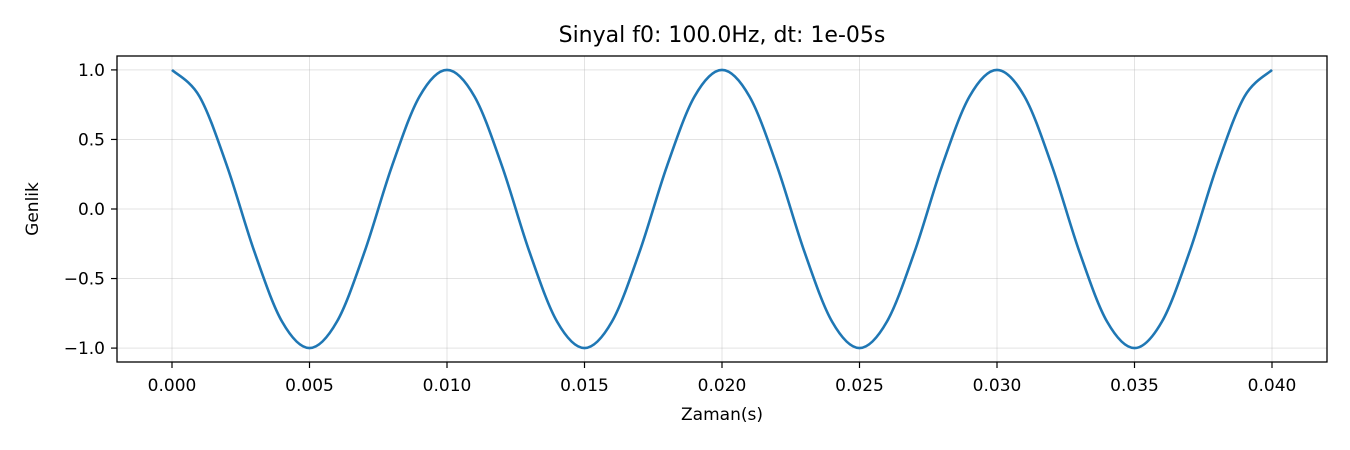 The height and width of the screenshot is (450, 1350). What do you see at coordinates (91, 140) in the screenshot?
I see `y-tick-label: 0.5` at bounding box center [91, 140].